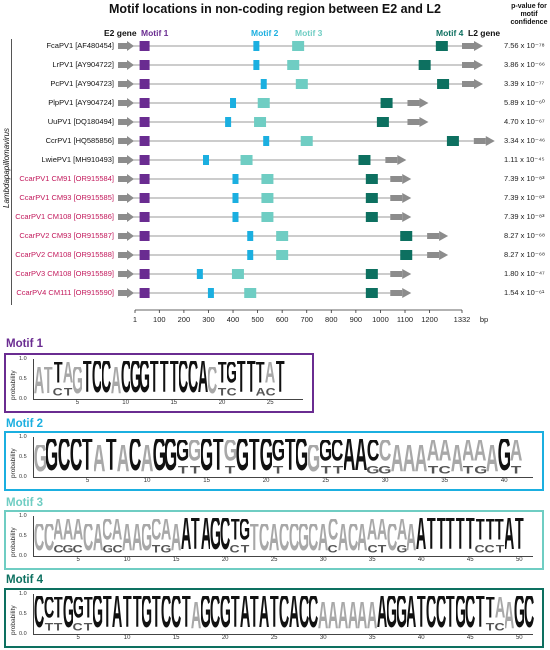 Image resolution: width=550 pixels, height=650 pixels. What do you see at coordinates (33, 536) in the screenshot?
I see `logo-y-axis` at bounding box center [33, 536].